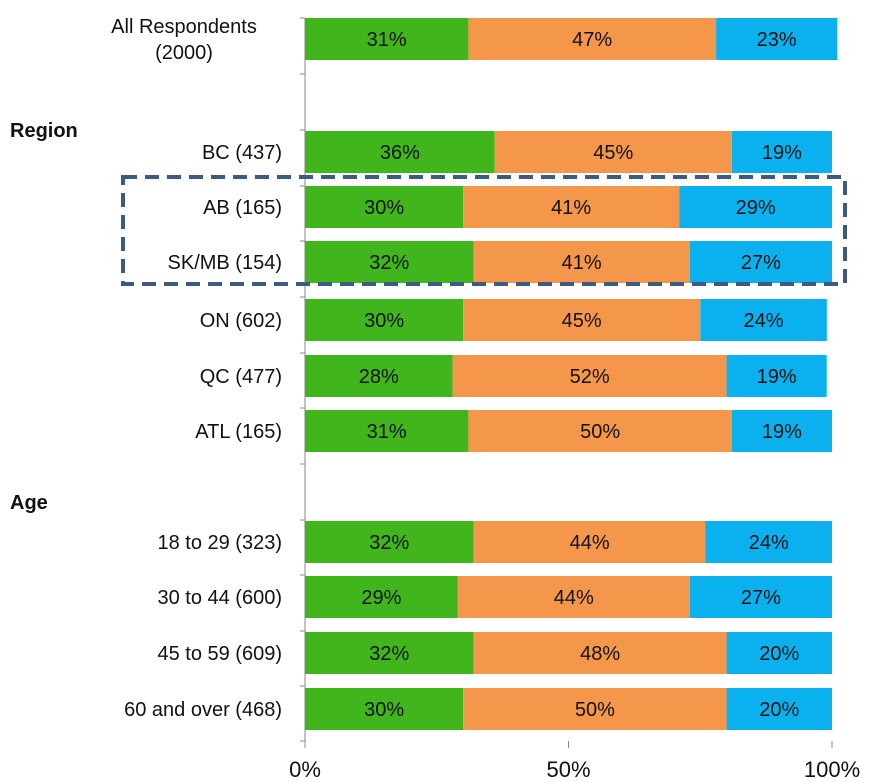 The height and width of the screenshot is (782, 870). I want to click on category-label: QC (477), so click(241, 377).